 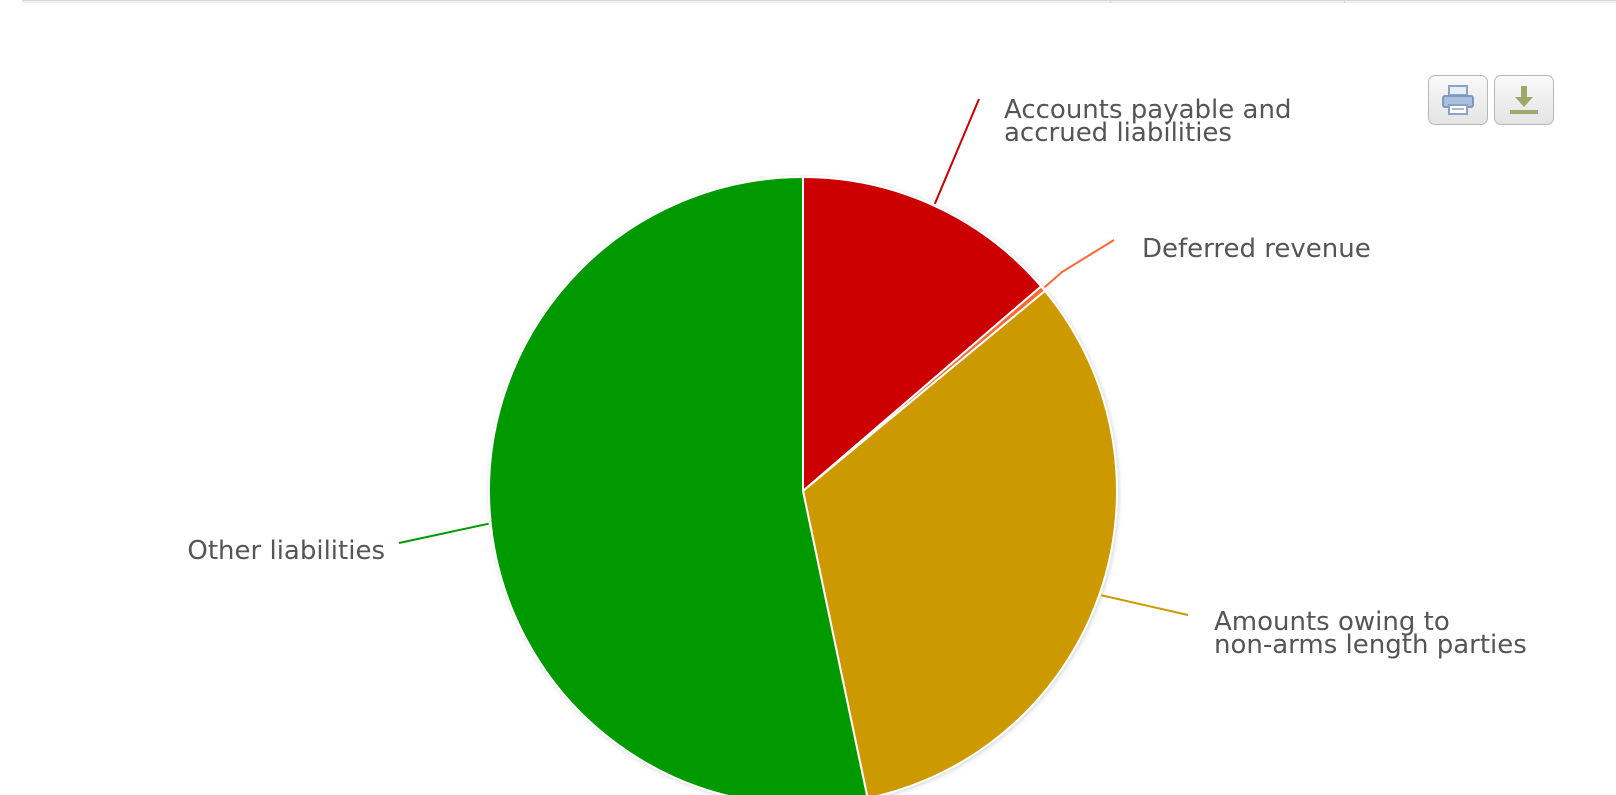 I want to click on print-button, so click(x=1458, y=100).